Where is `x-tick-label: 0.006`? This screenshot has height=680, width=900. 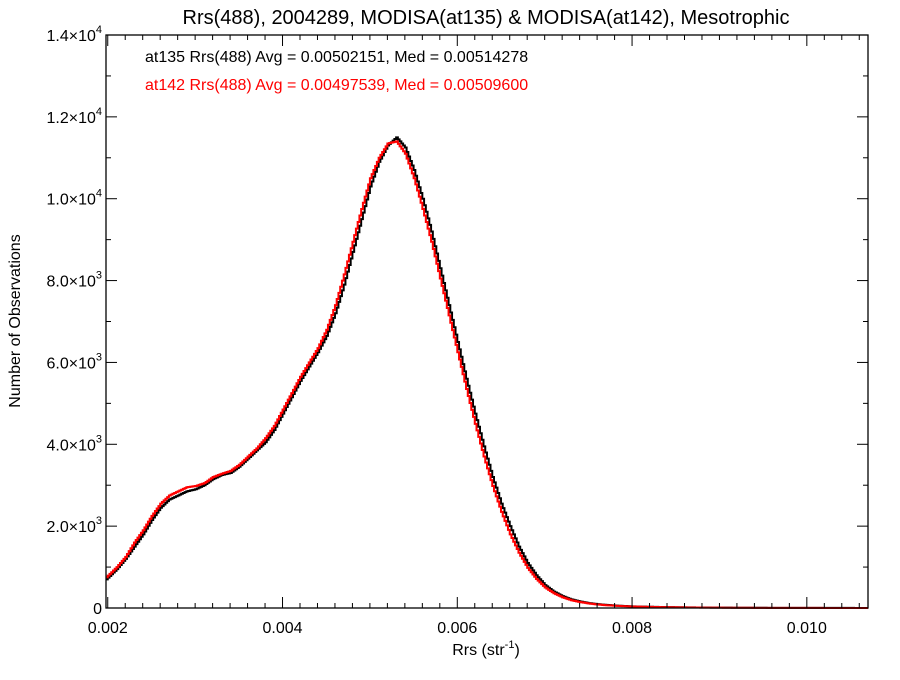
x-tick-label: 0.006 is located at coordinates (457, 628).